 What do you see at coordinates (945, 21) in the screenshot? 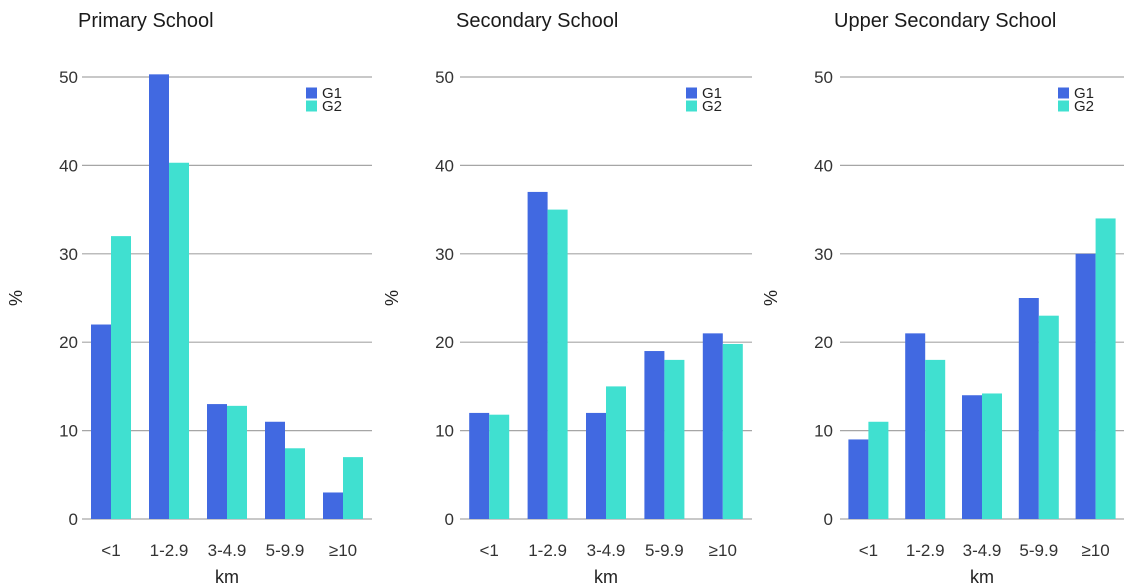
I see `chart-title: Upper Secondary School` at bounding box center [945, 21].